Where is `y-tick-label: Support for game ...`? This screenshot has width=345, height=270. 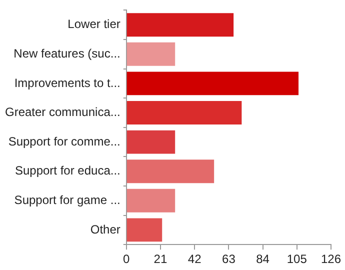
y-tick-label: Support for game ... is located at coordinates (67, 199).